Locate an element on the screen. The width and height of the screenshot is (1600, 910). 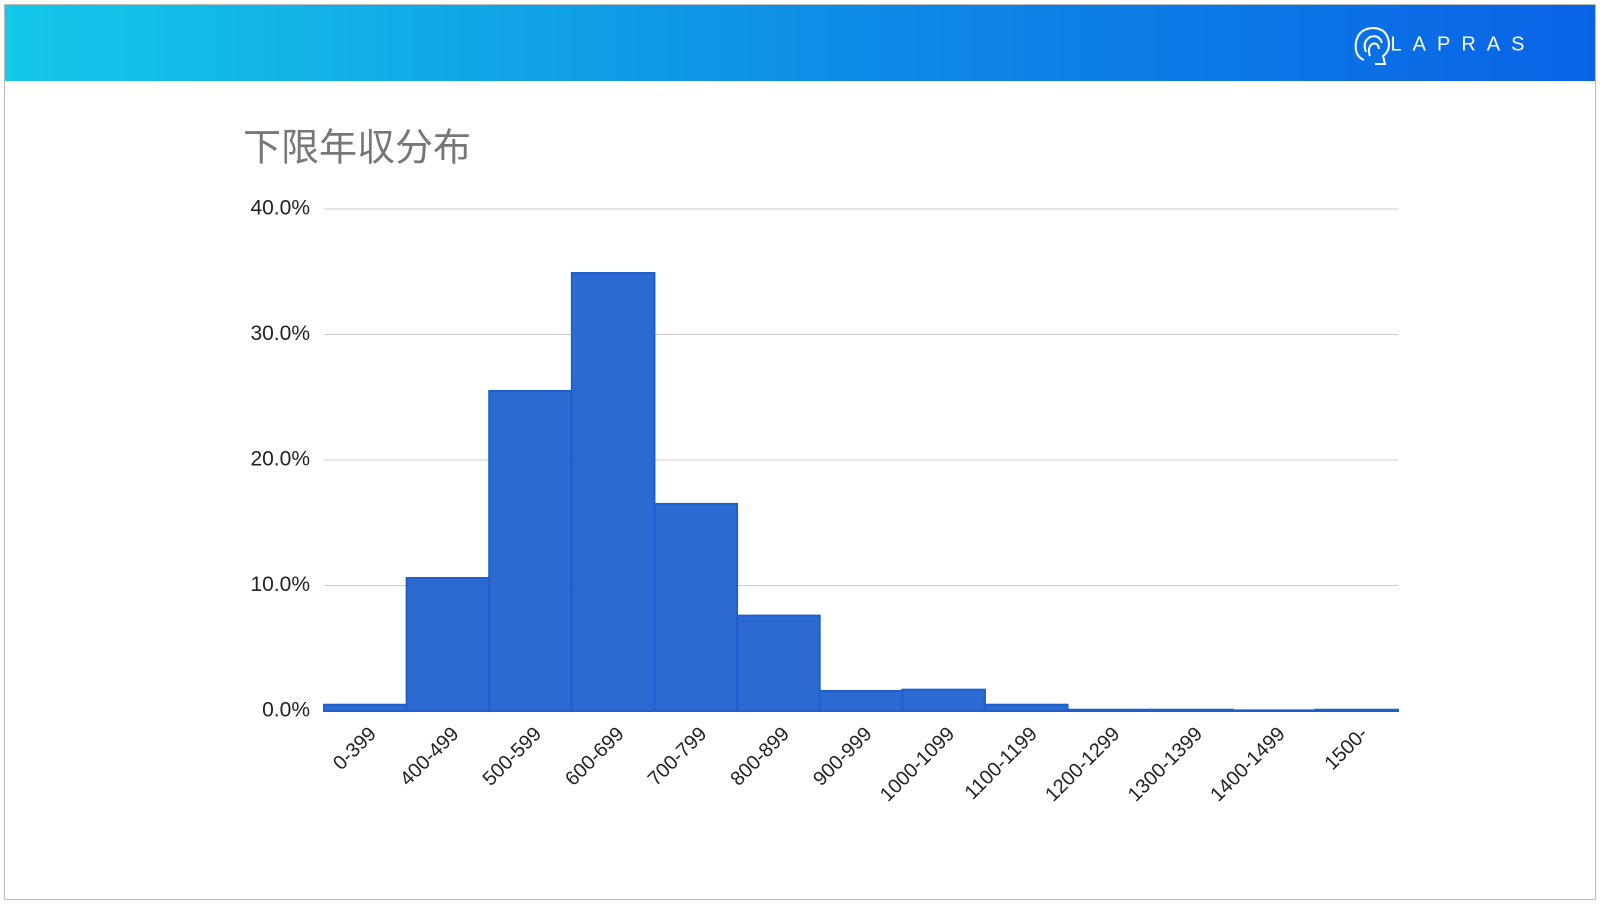
chart-title: 下限年収分布 is located at coordinates (357, 148).